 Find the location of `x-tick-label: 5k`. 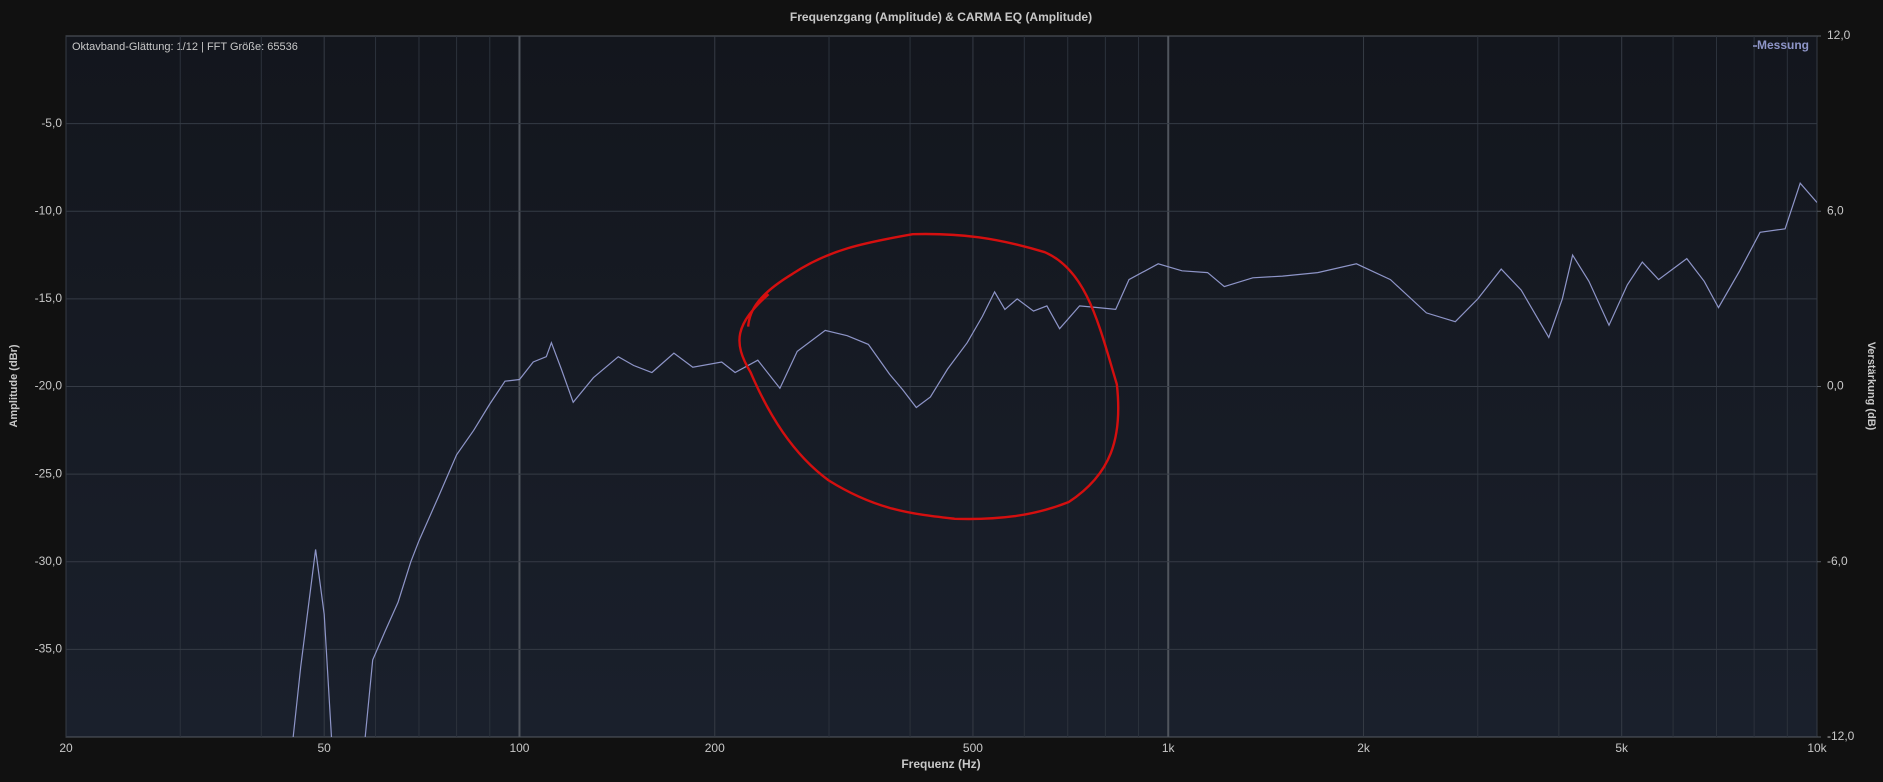

x-tick-label: 5k is located at coordinates (1622, 748).